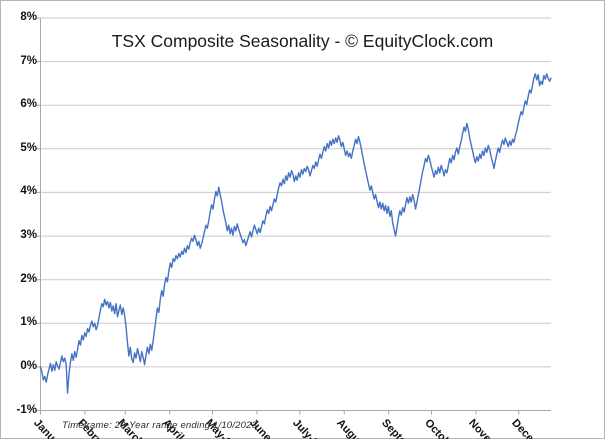  What do you see at coordinates (26, 409) in the screenshot?
I see `y-tick-label: -1%` at bounding box center [26, 409].